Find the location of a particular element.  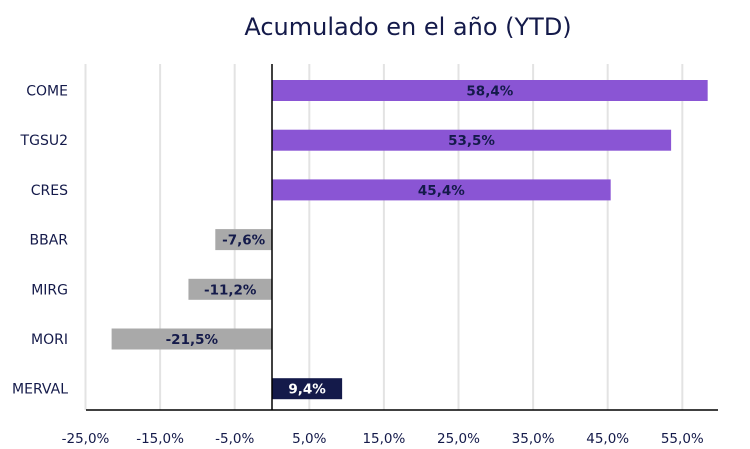

x-tick-label: 55,0% is located at coordinates (682, 439).